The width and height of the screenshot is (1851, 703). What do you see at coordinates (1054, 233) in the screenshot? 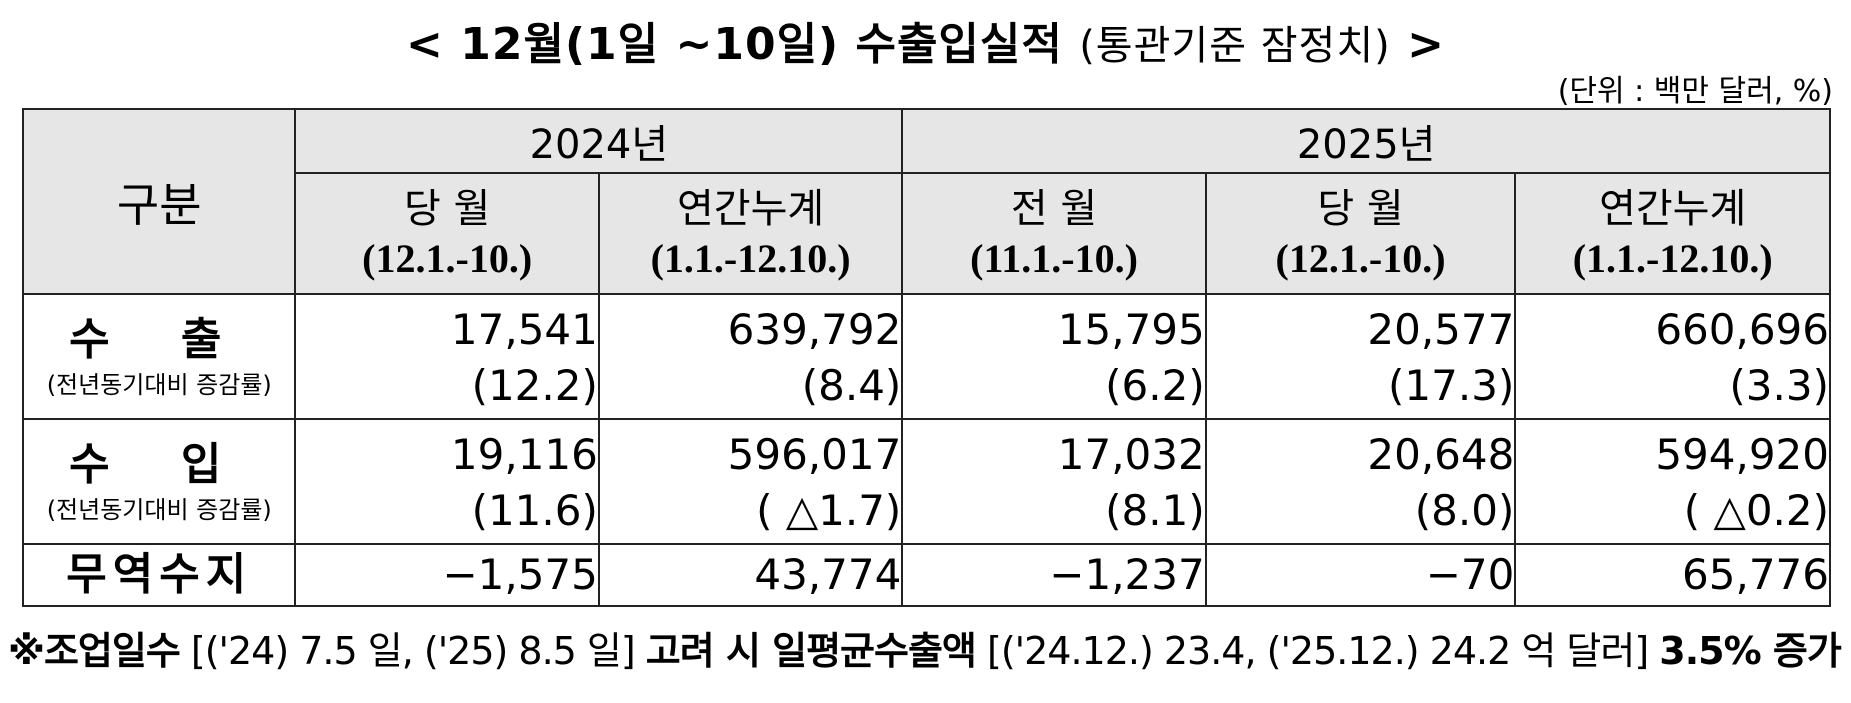
I see `header-2025-prev-month: 전 월 (11.1.-10.)` at bounding box center [1054, 233].